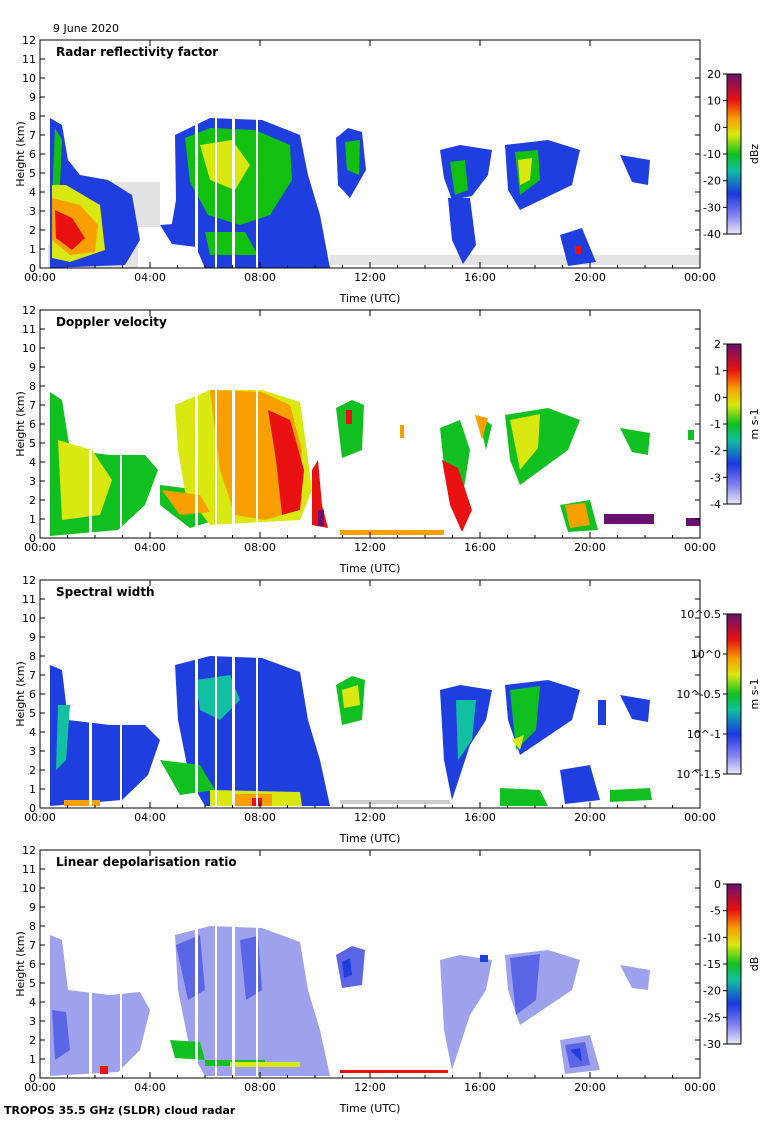  I want to click on colorbar-tick-label: 1, so click(717, 371).